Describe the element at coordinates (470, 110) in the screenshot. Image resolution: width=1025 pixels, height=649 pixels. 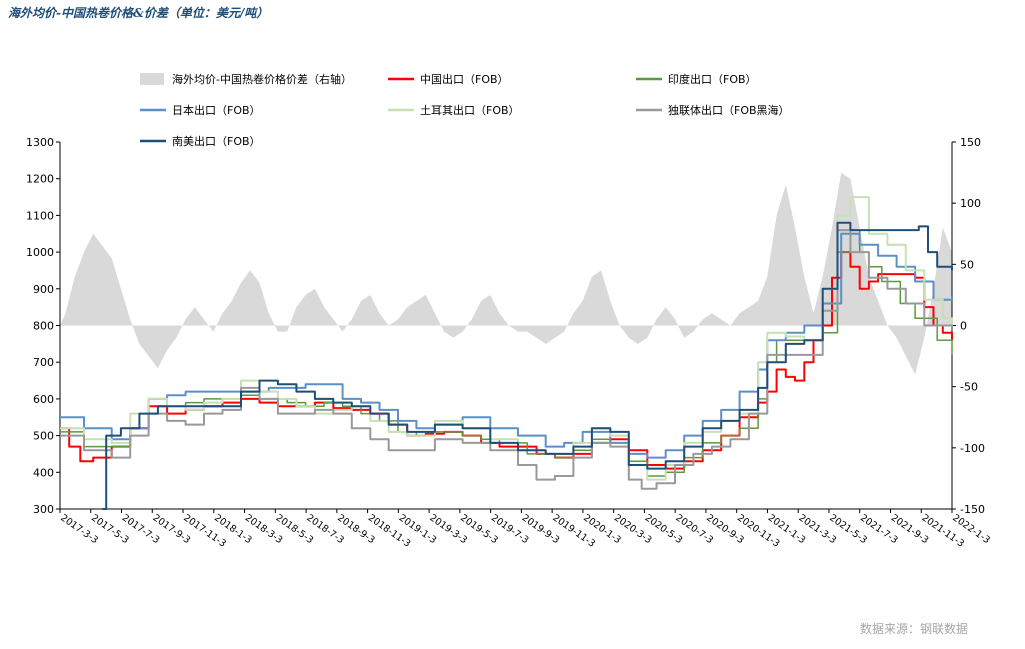
I see `legend-label: 土耳其出口（FOB）` at that location.